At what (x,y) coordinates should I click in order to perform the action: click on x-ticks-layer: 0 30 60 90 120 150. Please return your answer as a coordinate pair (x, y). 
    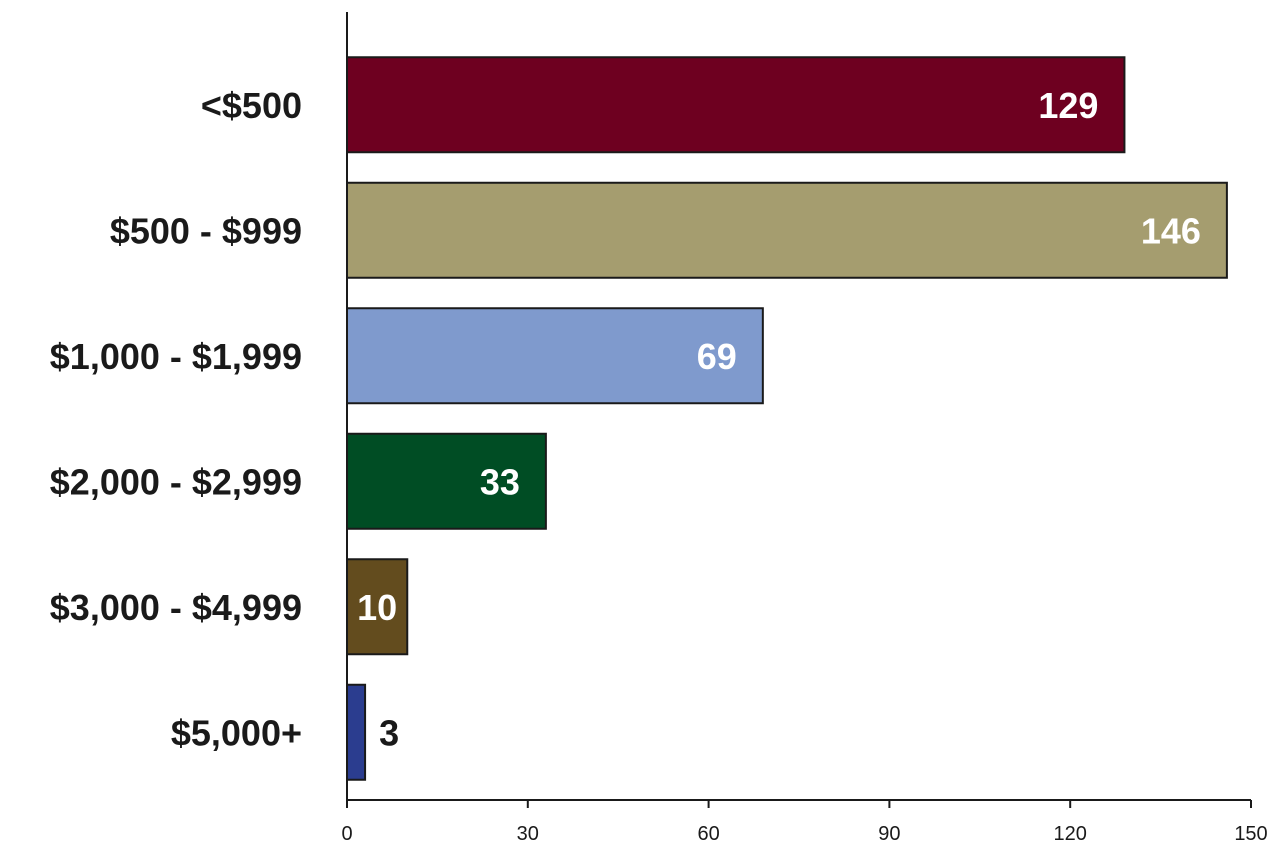
    Looking at the image, I should click on (804, 821).